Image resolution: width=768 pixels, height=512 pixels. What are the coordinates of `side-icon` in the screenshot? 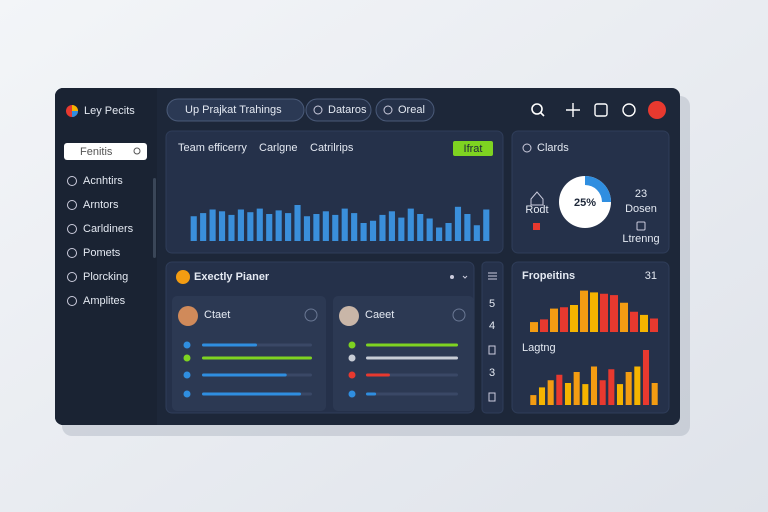 It's located at (492, 397).